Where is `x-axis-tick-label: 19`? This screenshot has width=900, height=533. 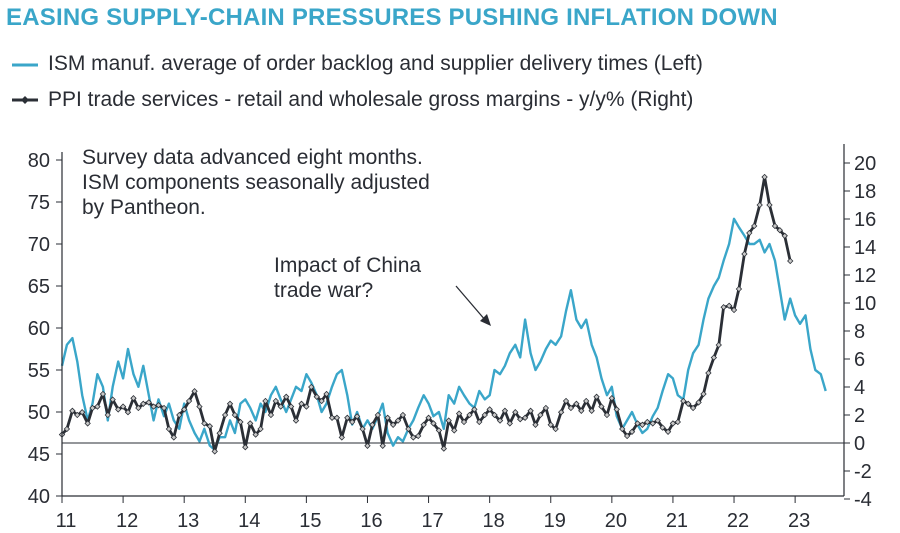
x-axis-tick-label: 19 is located at coordinates (555, 521).